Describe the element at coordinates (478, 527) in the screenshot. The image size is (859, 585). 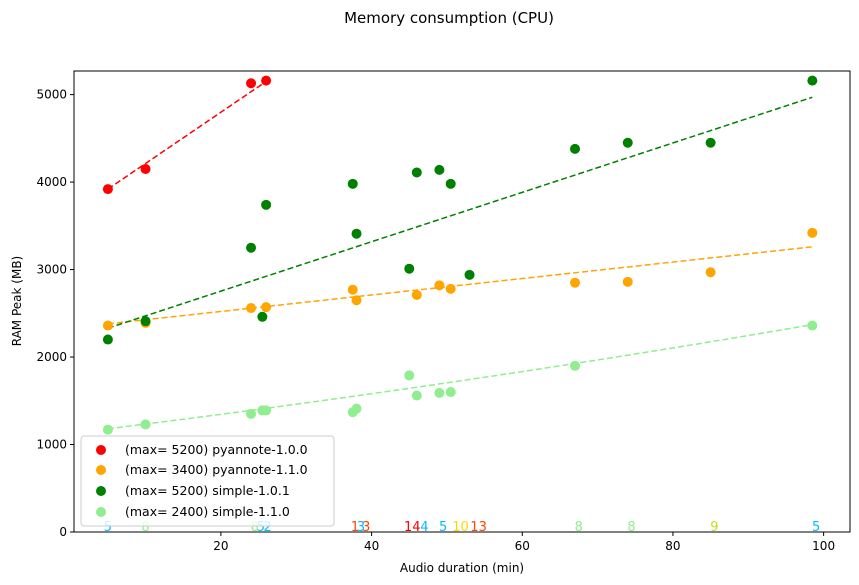
I see `count-label: 13` at that location.